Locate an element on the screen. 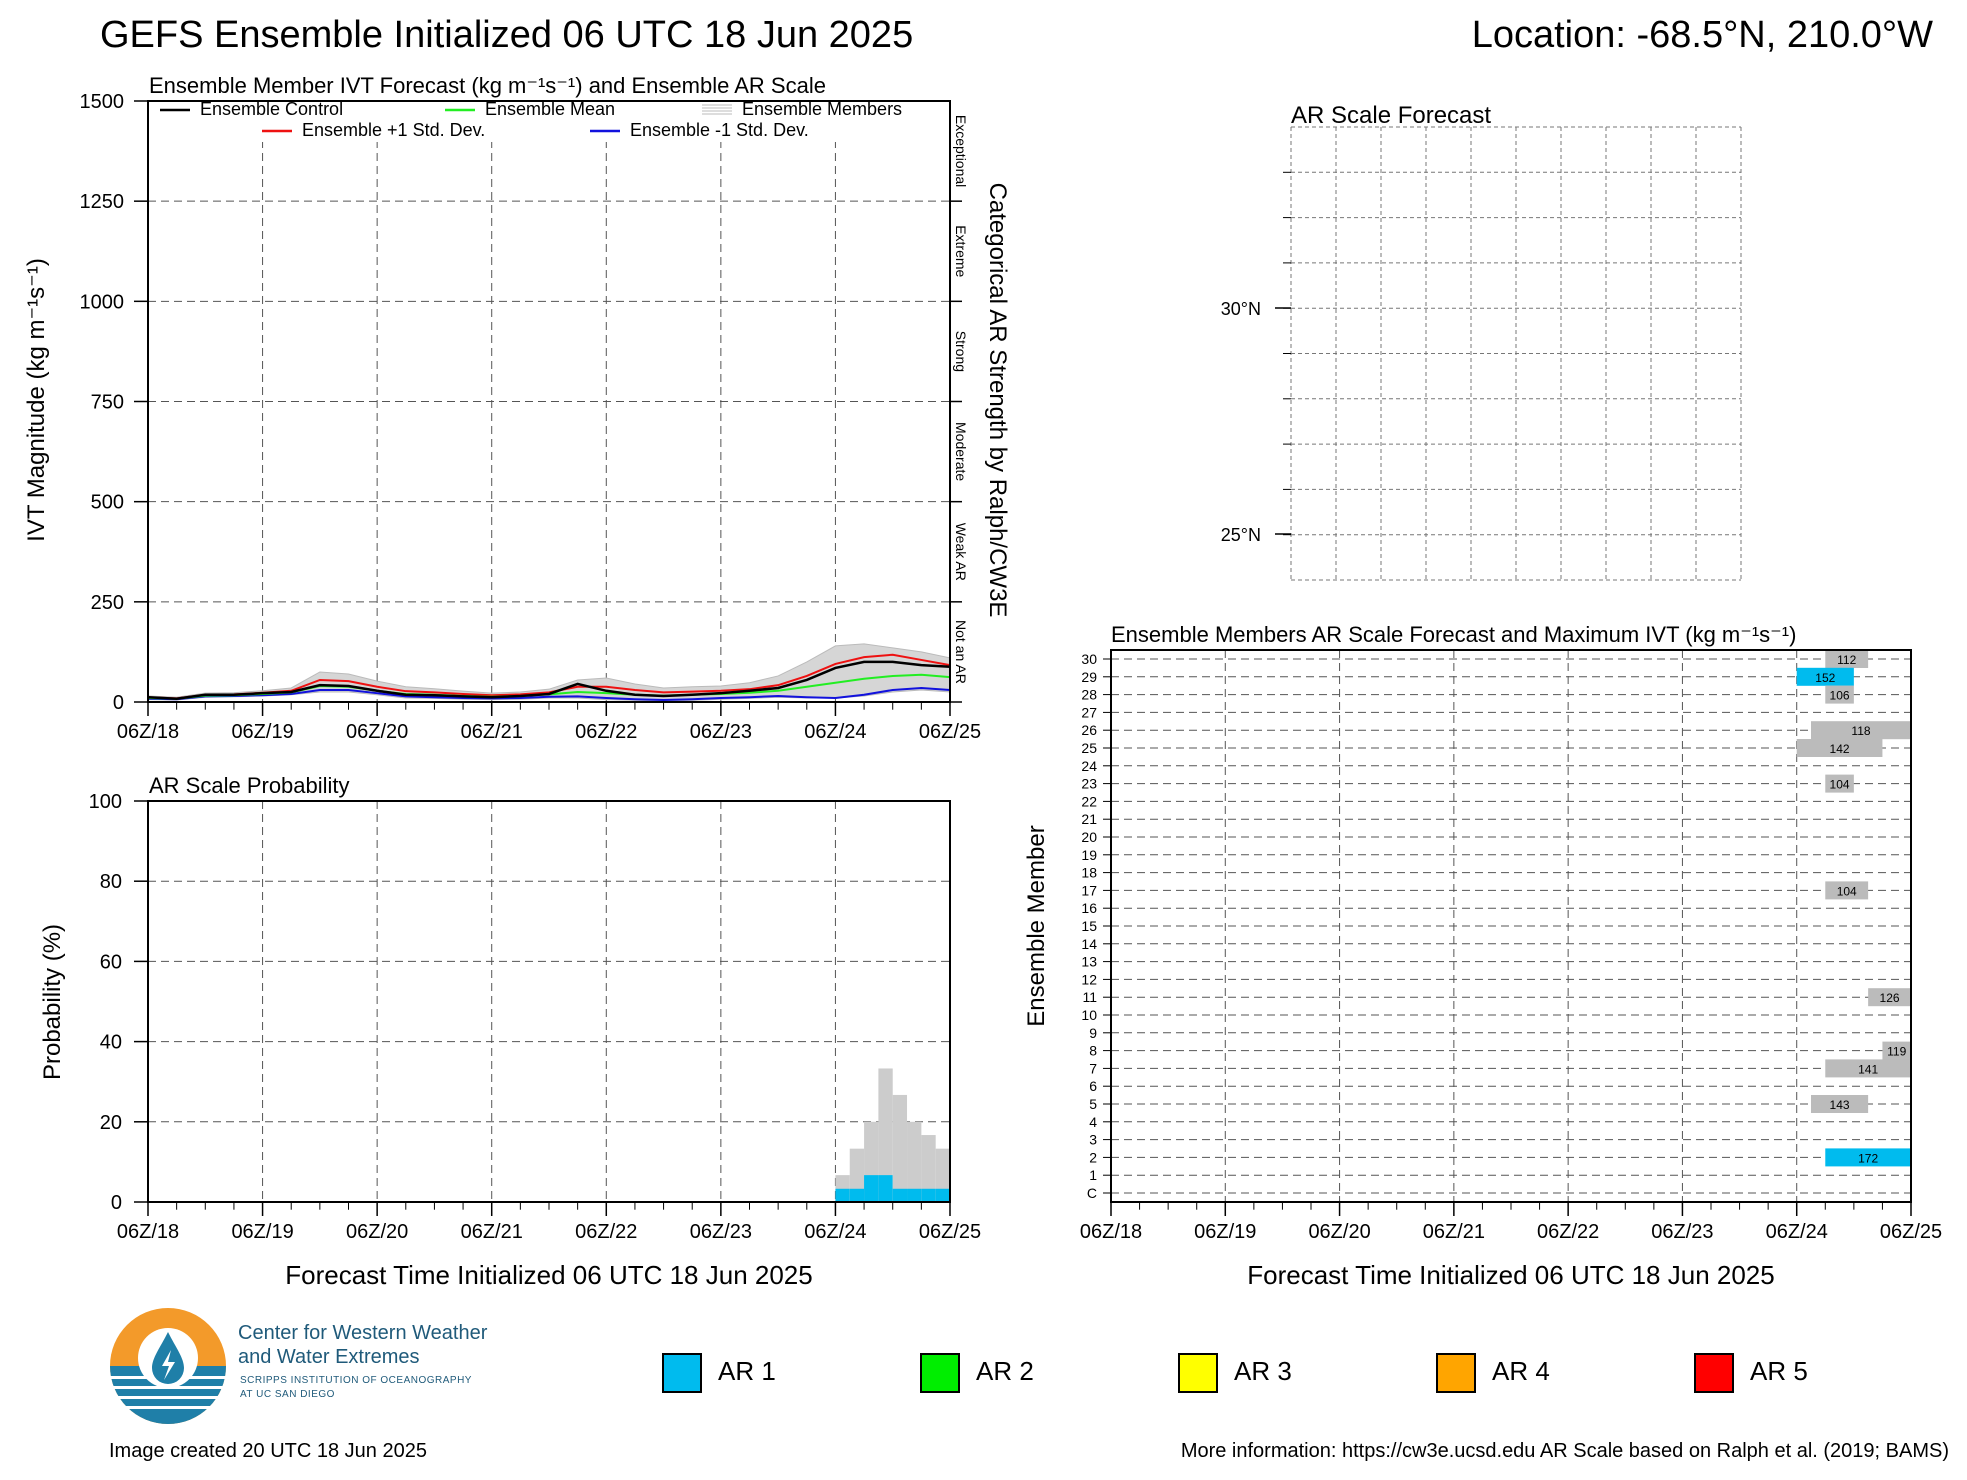 The image size is (1967, 1480). legend-label: Ensemble Members is located at coordinates (822, 109).